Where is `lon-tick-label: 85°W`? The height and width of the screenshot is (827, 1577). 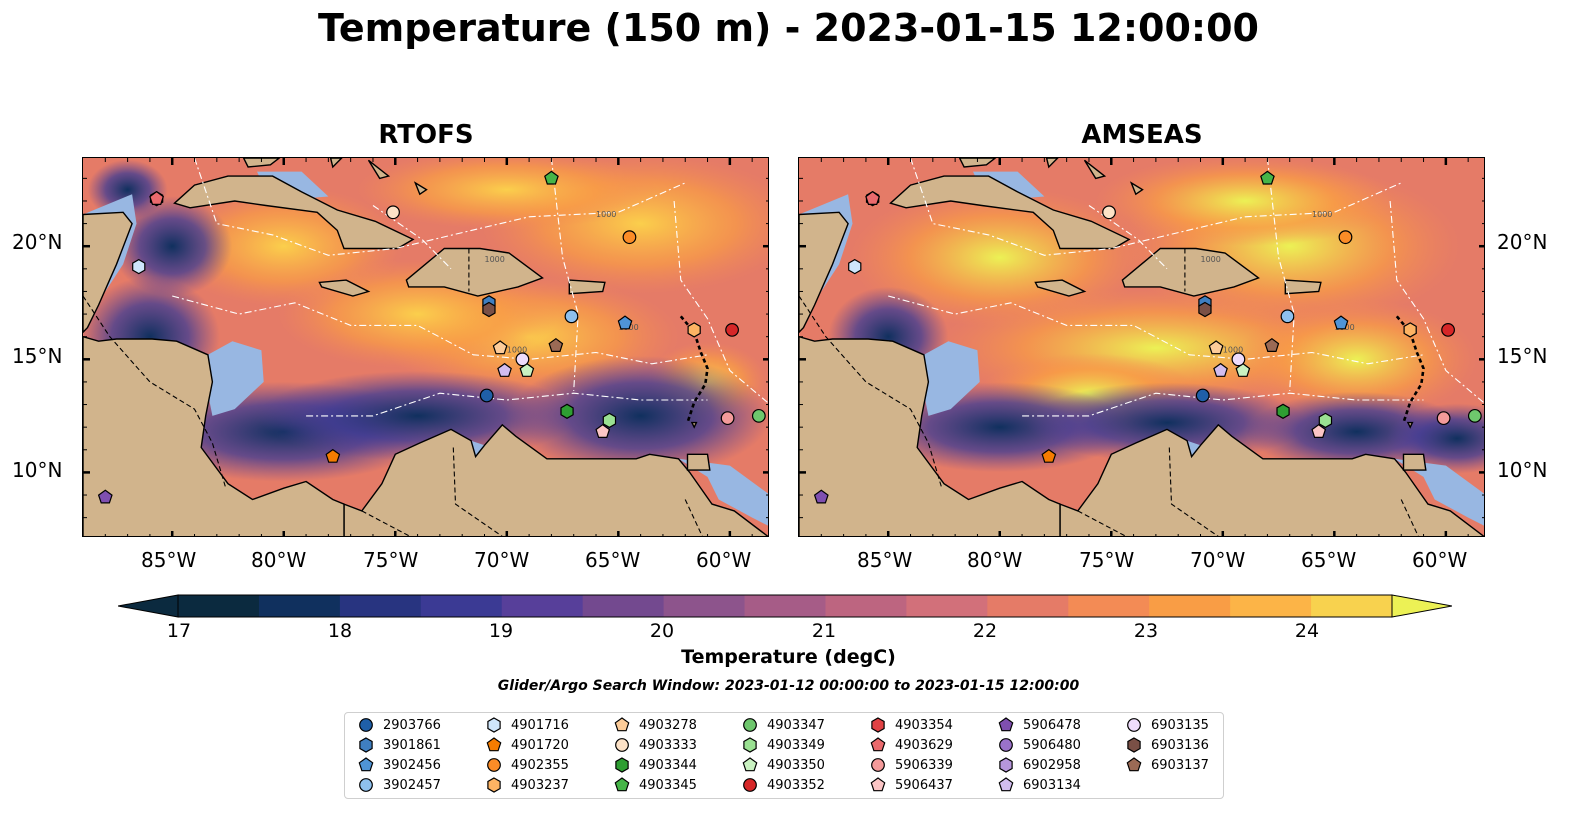
lon-tick-label: 85°W is located at coordinates (169, 560).